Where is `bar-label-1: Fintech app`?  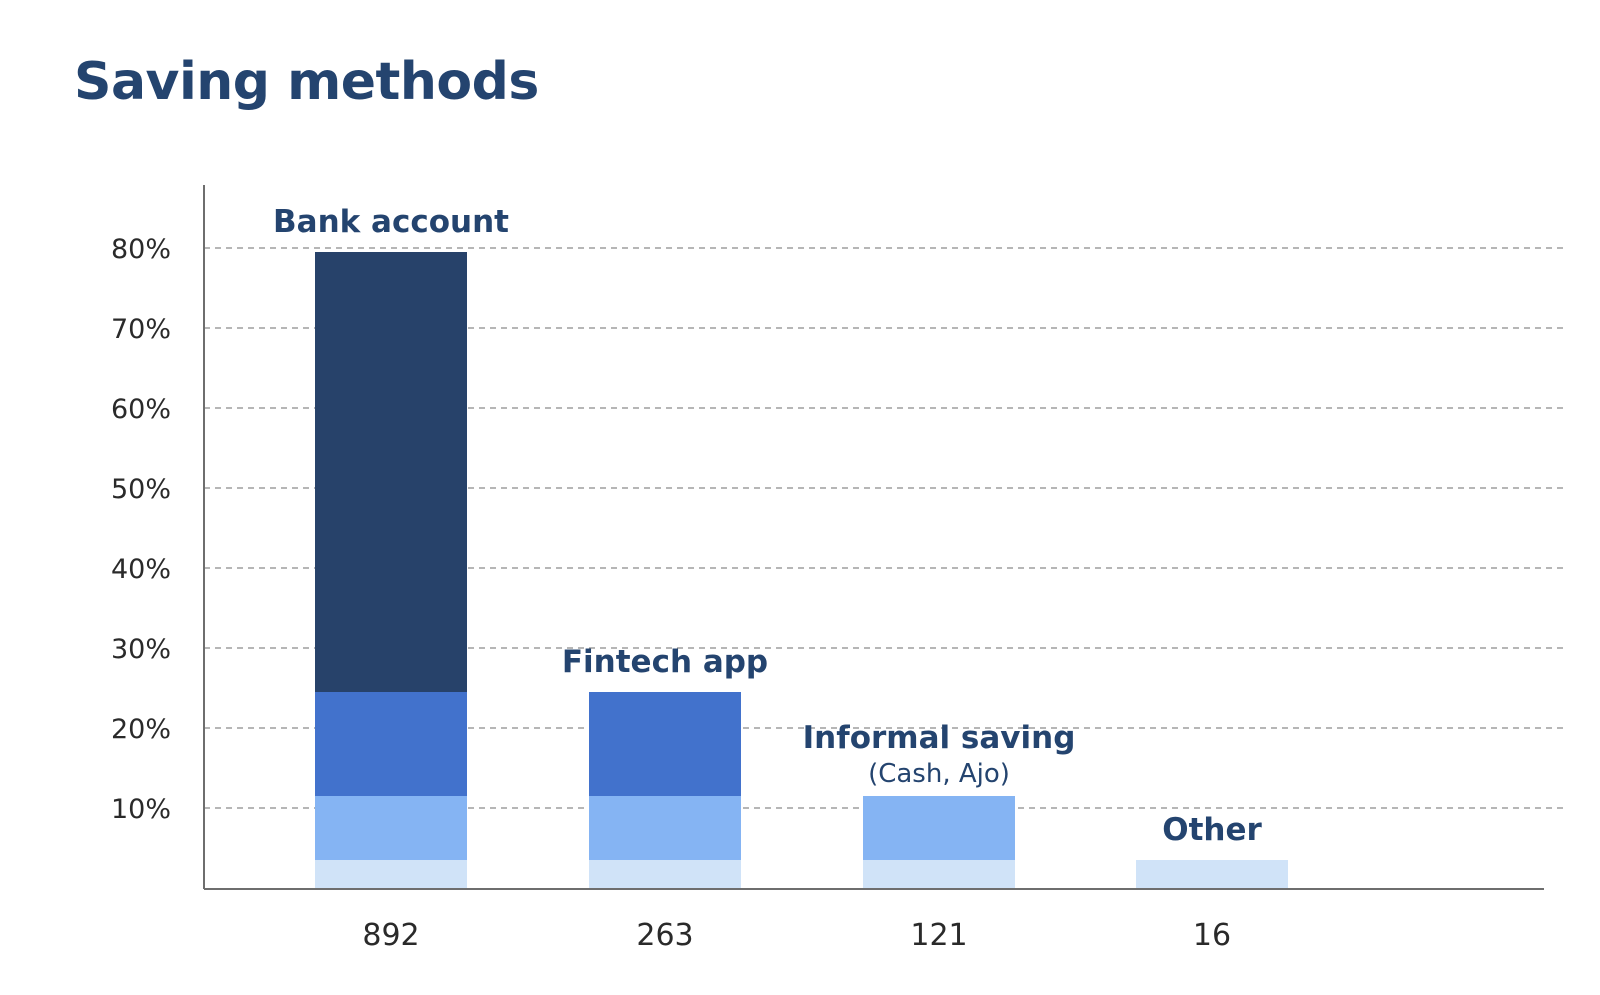
bar-label-1: Fintech app is located at coordinates (665, 662).